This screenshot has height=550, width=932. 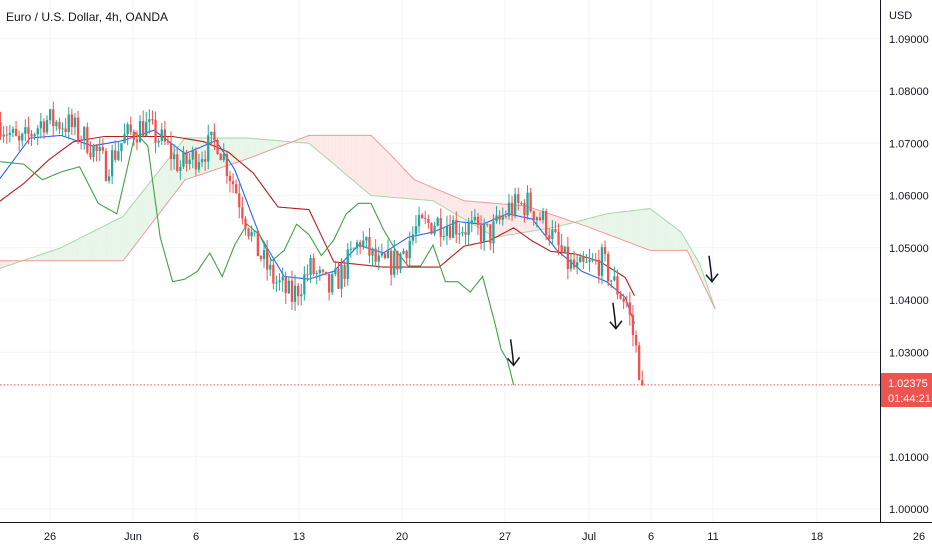 I want to click on price-axis-label: 1.08000, so click(x=909, y=92).